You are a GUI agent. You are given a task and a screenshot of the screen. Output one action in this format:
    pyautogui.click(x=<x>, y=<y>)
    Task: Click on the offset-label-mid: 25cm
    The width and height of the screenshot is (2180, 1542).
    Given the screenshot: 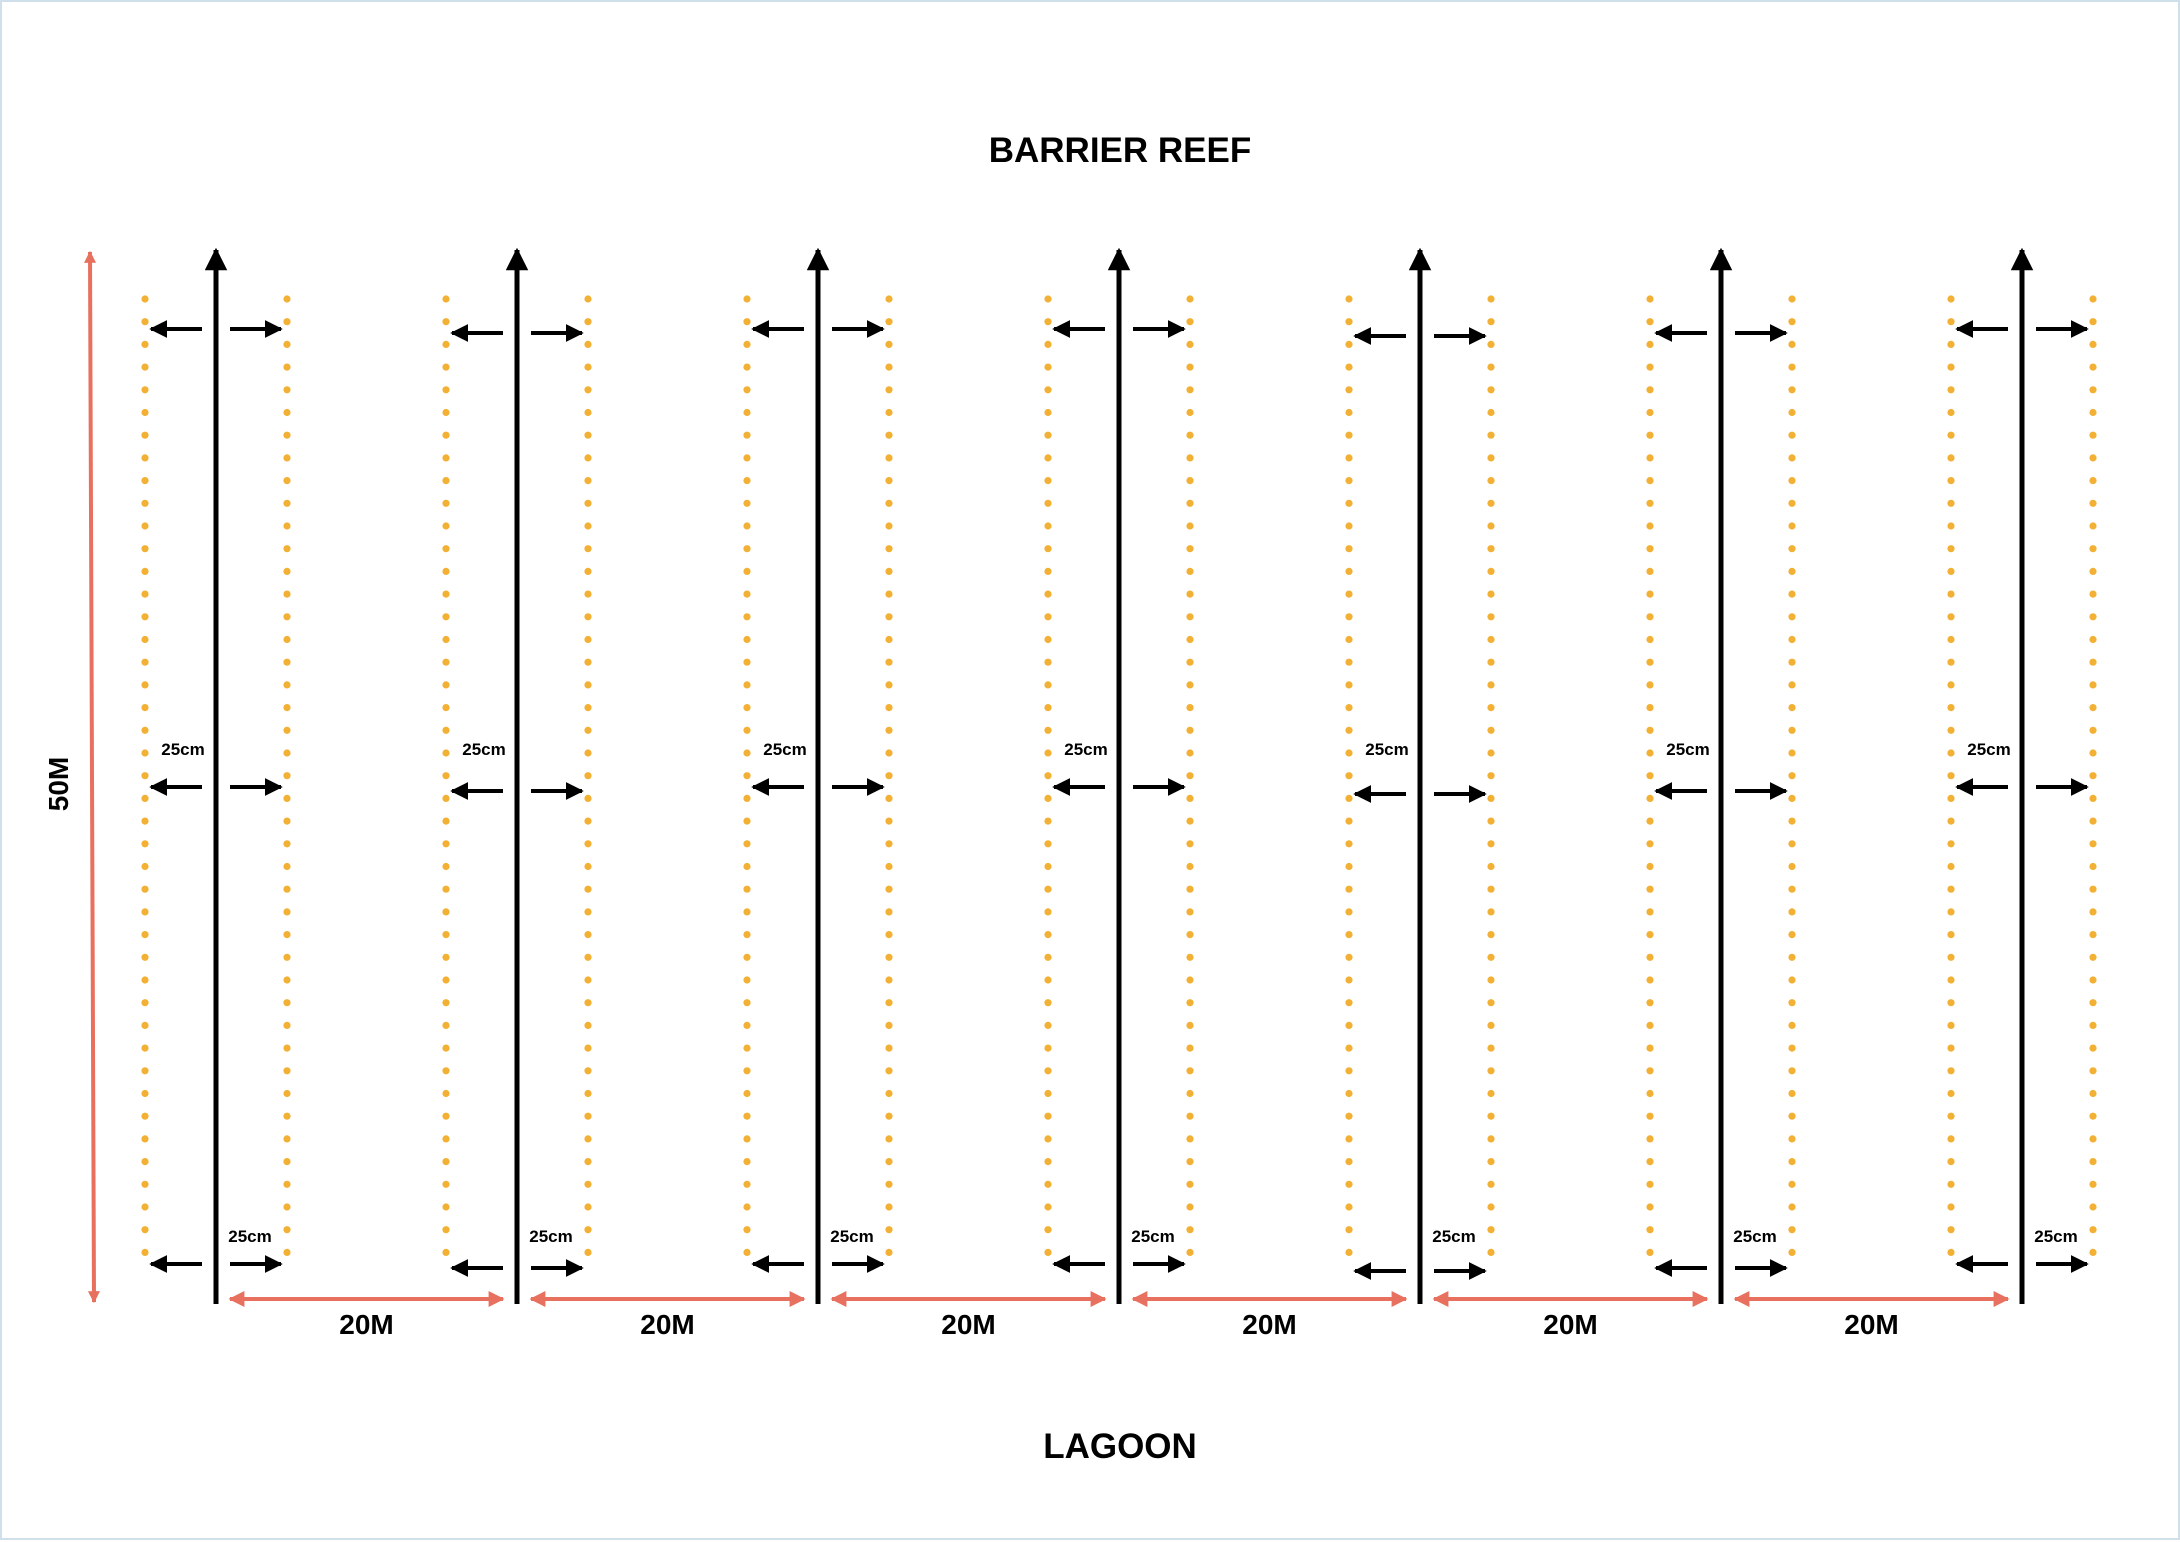 What is the action you would take?
    pyautogui.click(x=483, y=749)
    